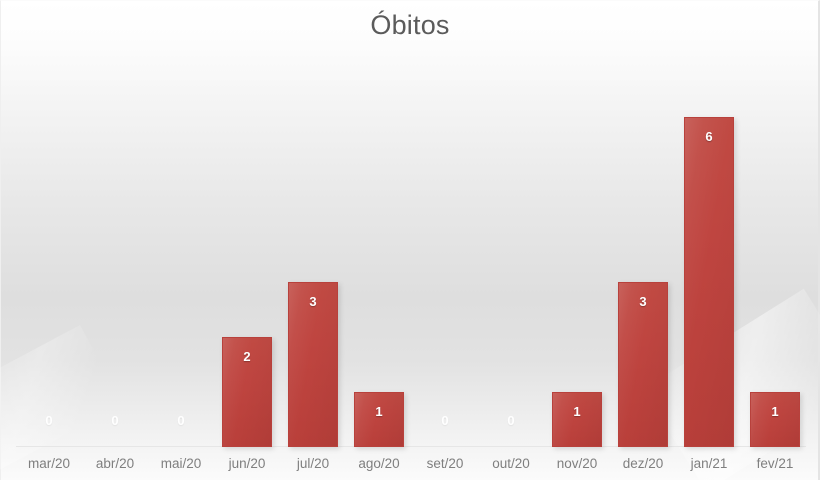  I want to click on x-axis-tick-label: fev/21, so click(775, 463).